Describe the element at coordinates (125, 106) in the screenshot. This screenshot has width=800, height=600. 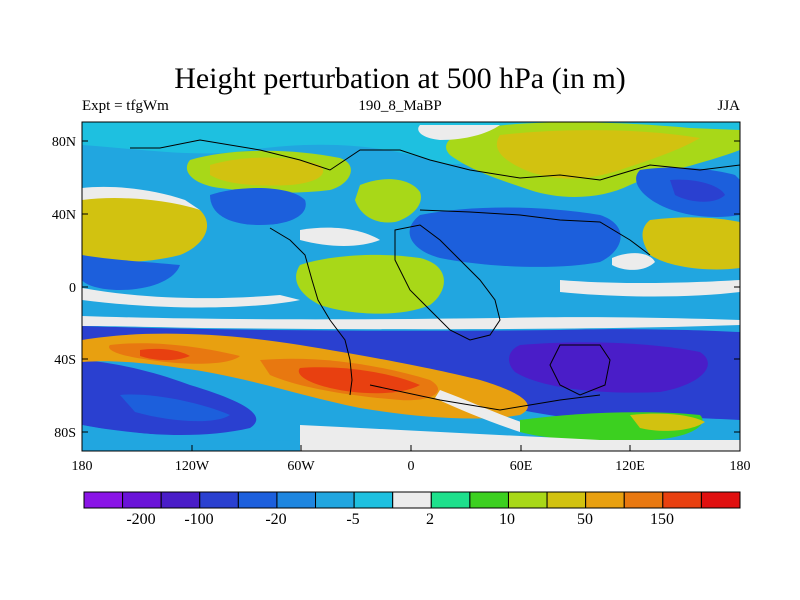
I see `experiment-label: Expt = tfgWm` at that location.